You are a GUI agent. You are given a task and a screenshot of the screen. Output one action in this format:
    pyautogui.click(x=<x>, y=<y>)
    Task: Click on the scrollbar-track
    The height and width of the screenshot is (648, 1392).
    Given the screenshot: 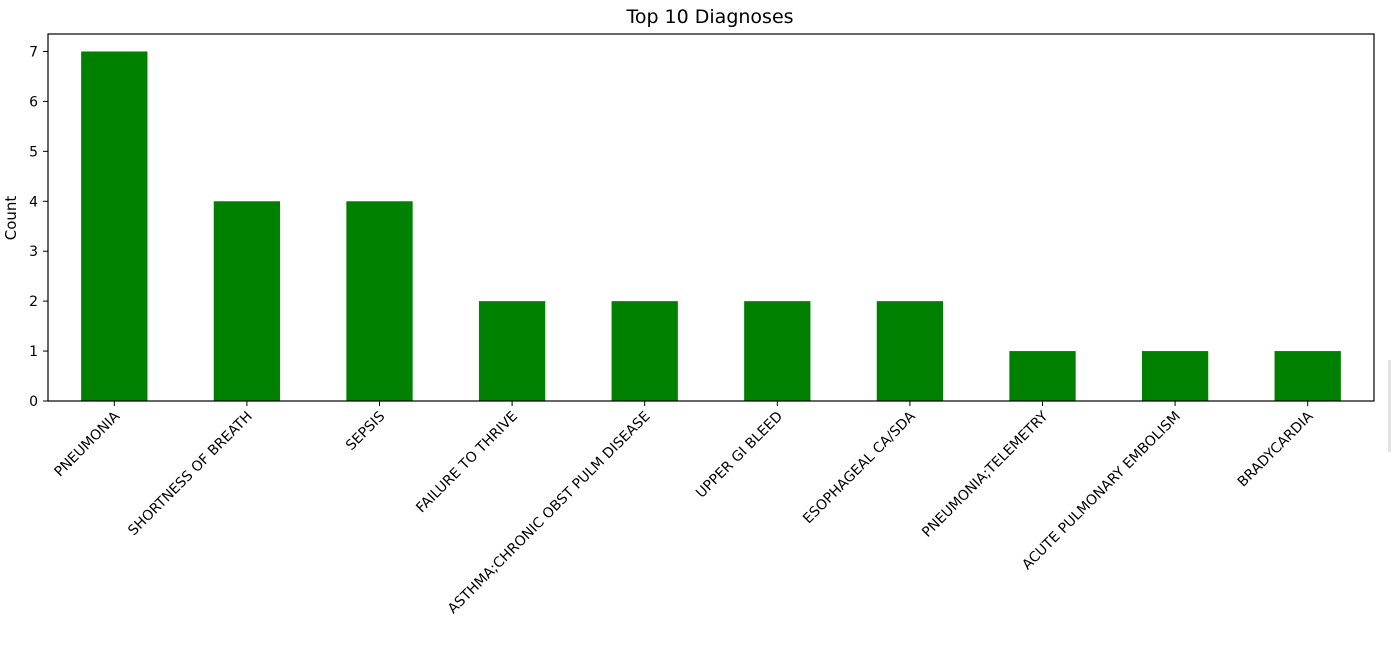 What is the action you would take?
    pyautogui.click(x=1389, y=406)
    